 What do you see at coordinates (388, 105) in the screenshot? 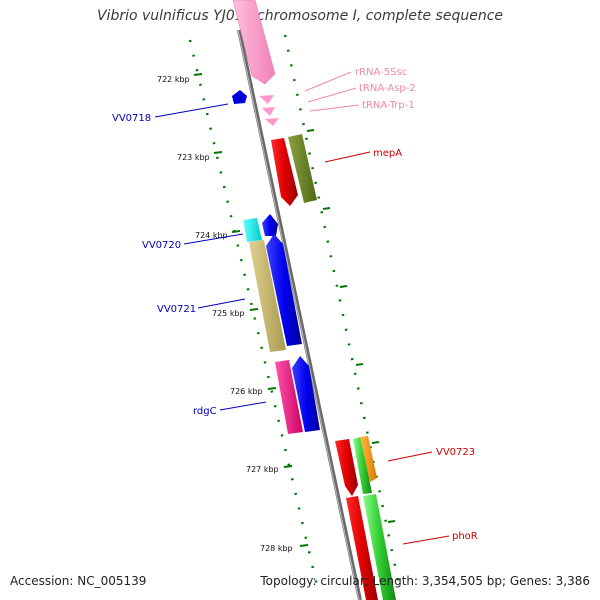
I see `label-trna-trp-1: tRNA-Trp-1` at bounding box center [388, 105].